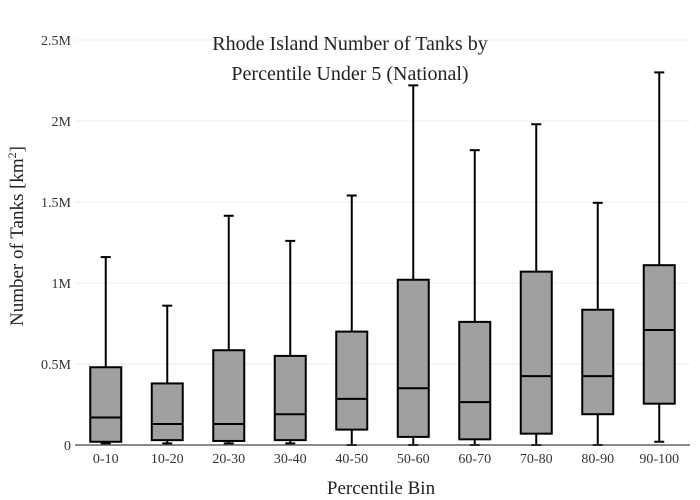 The width and height of the screenshot is (700, 500). I want to click on x-tick-label: 60-70, so click(474, 459).